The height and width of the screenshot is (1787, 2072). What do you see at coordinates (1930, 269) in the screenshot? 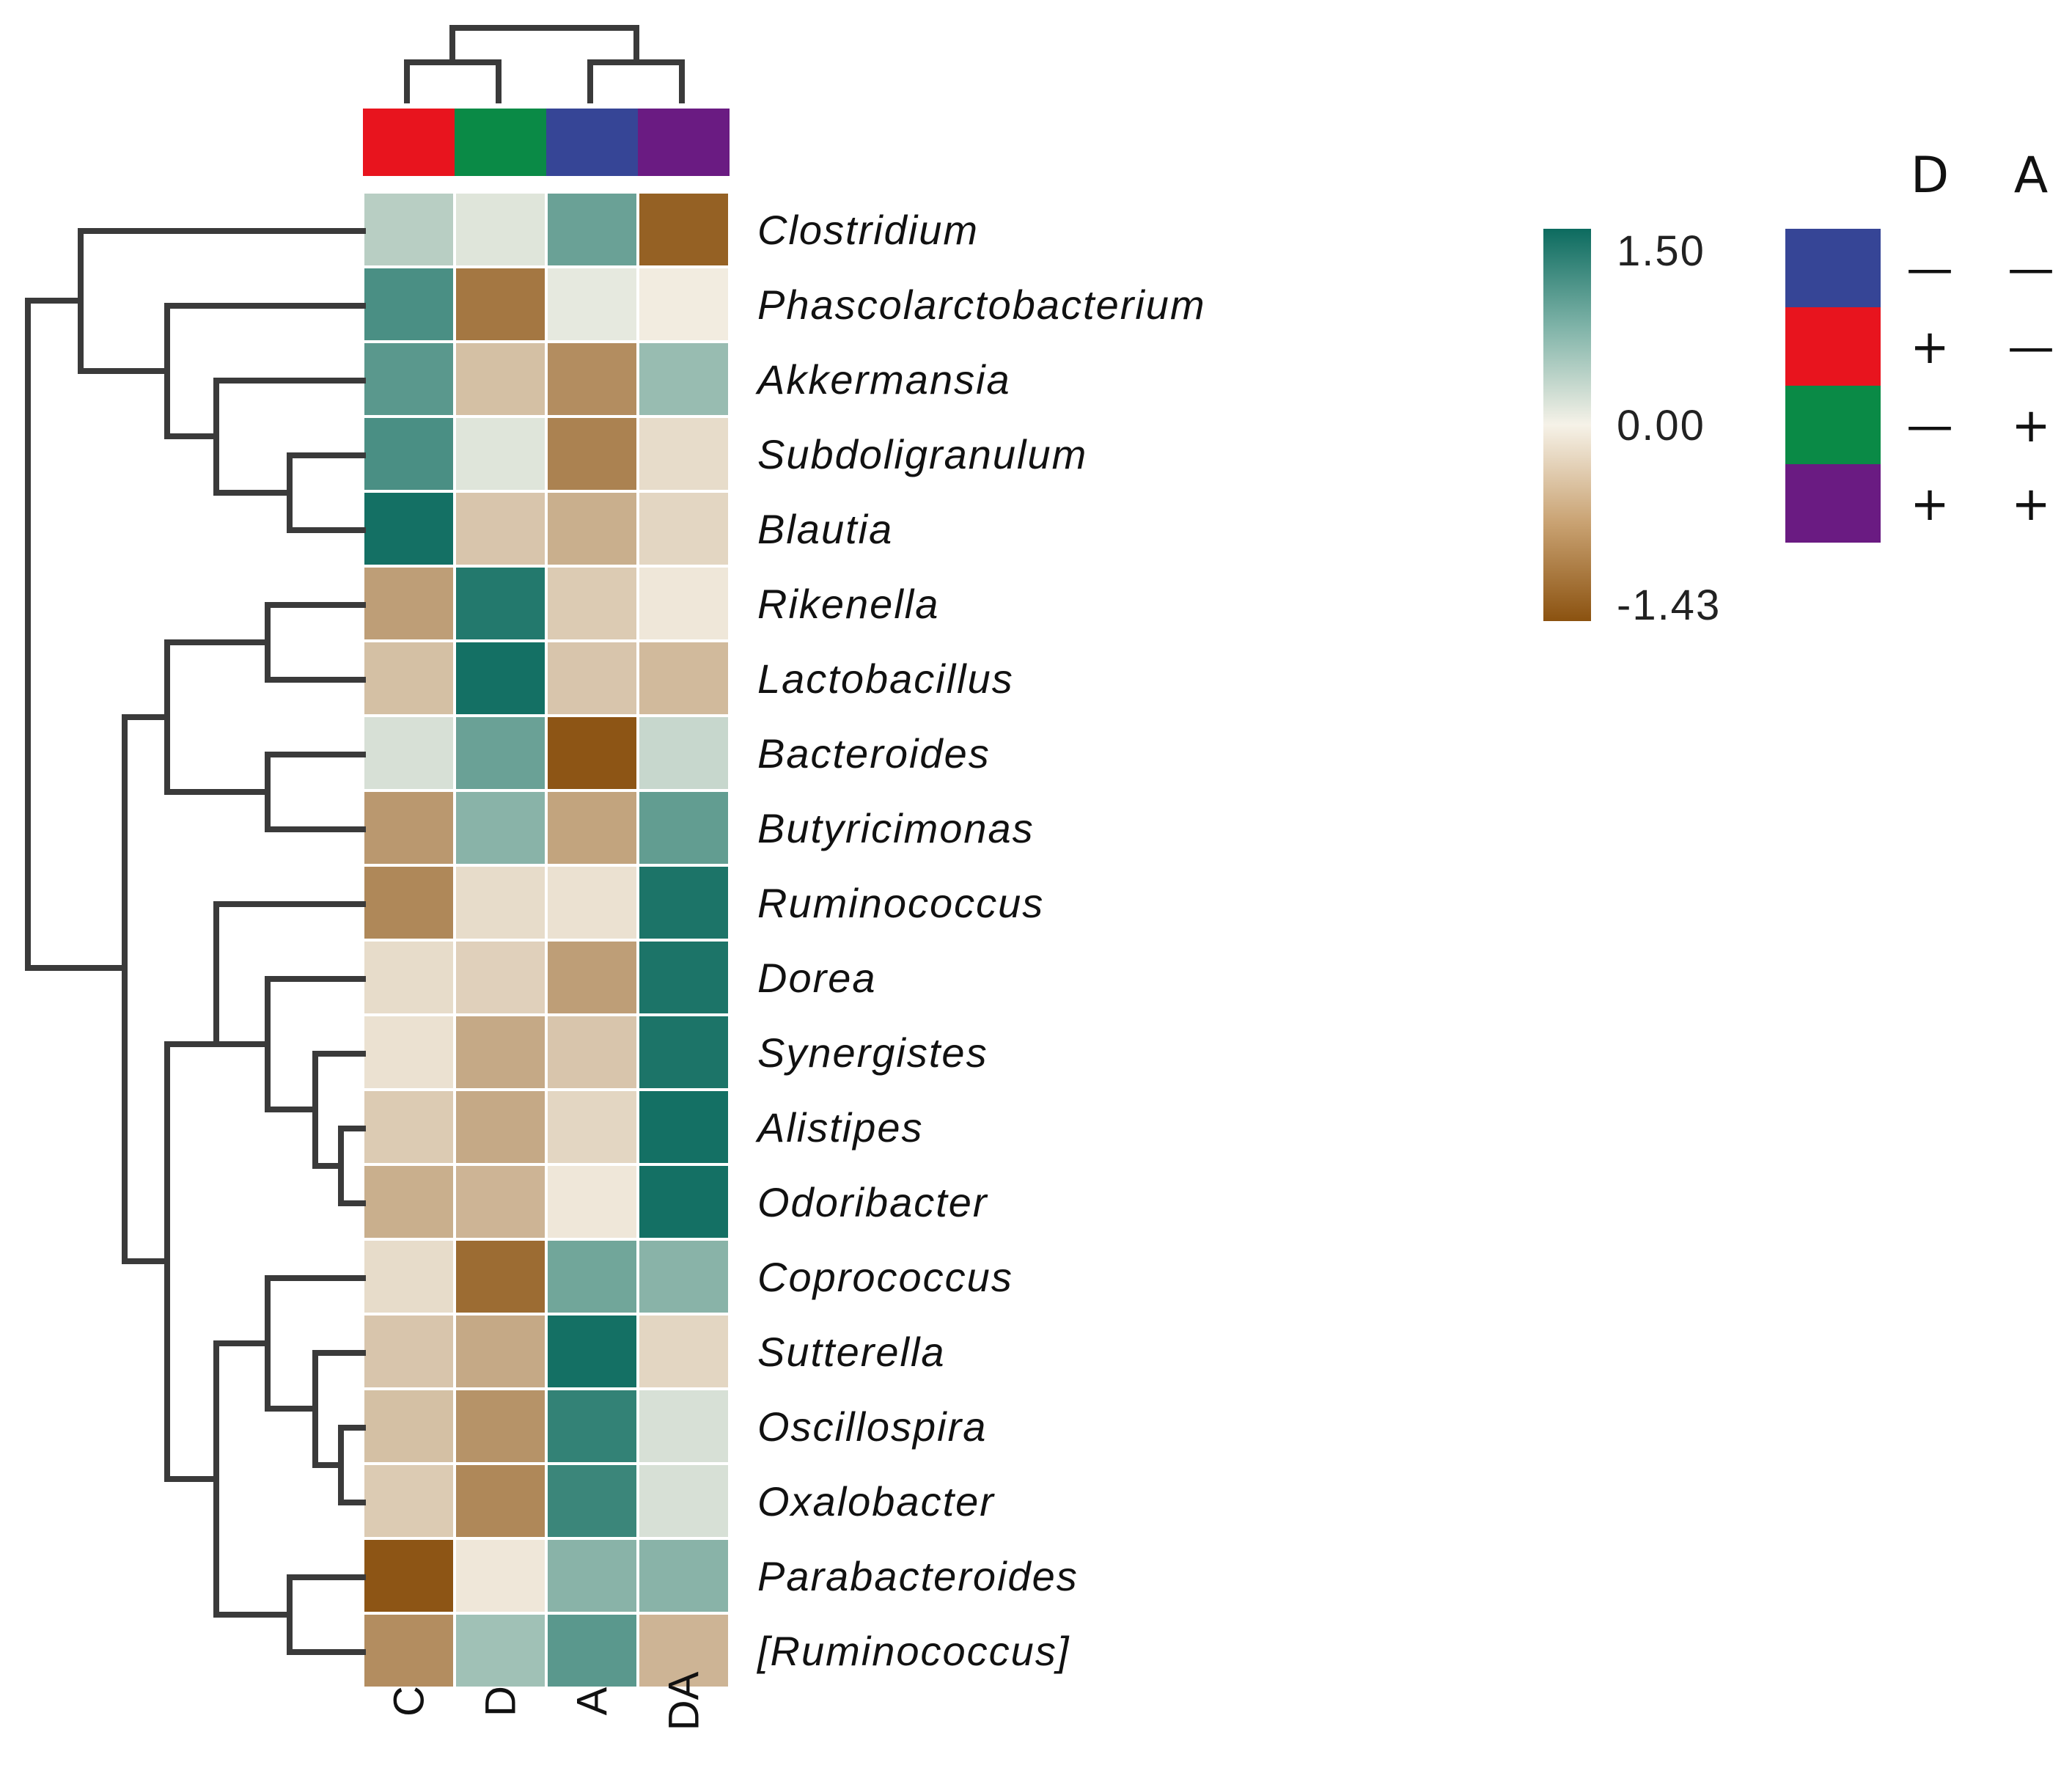
I see `legend-symbol-1-d: —` at bounding box center [1930, 269].